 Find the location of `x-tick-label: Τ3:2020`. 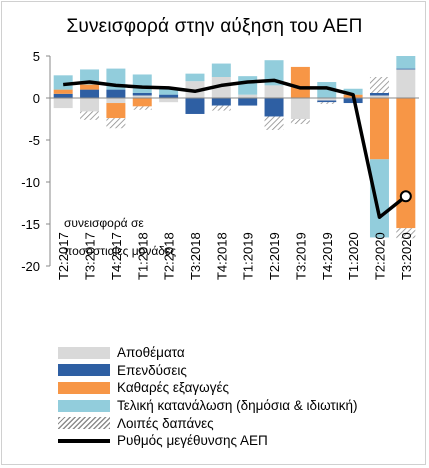

x-tick-label: Τ3:2020 is located at coordinates (406, 256).